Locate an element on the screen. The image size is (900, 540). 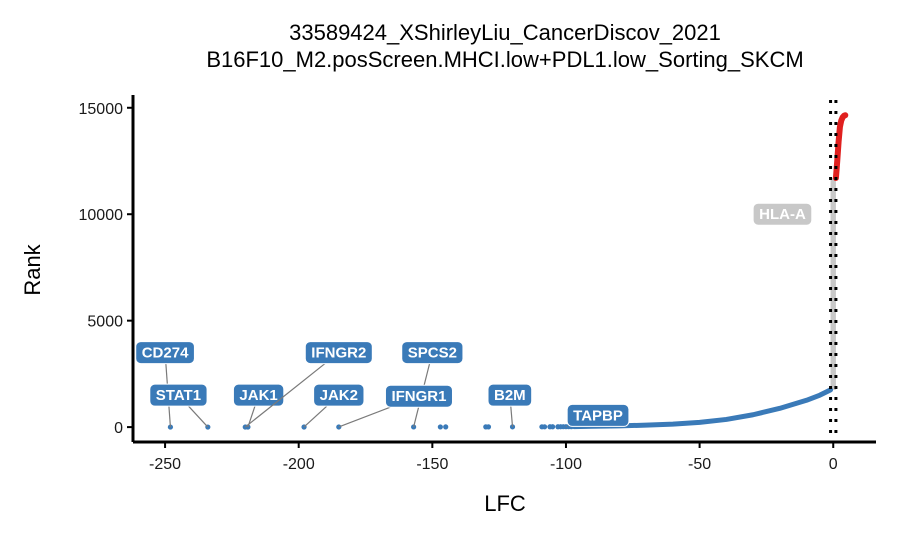
y-axis-title: Rank is located at coordinates (32, 269).